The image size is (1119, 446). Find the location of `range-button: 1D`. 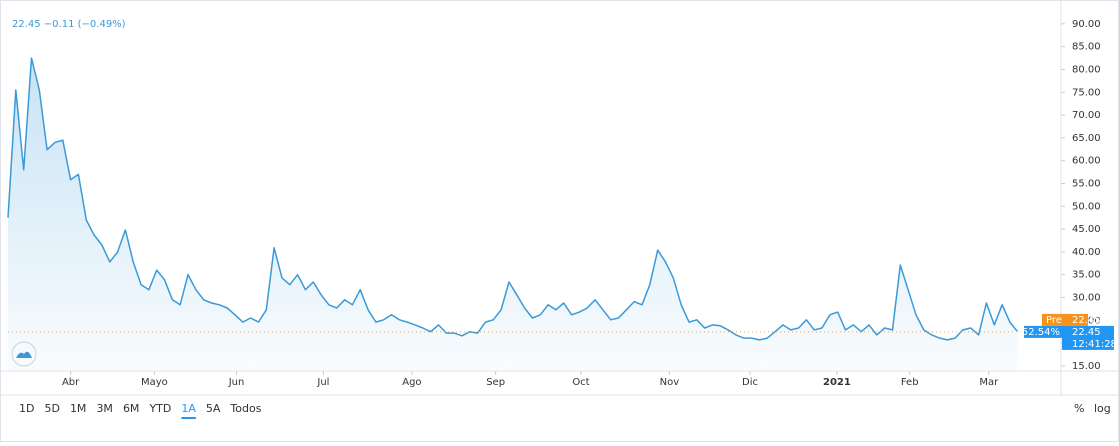

range-button: 1D is located at coordinates (26, 408).